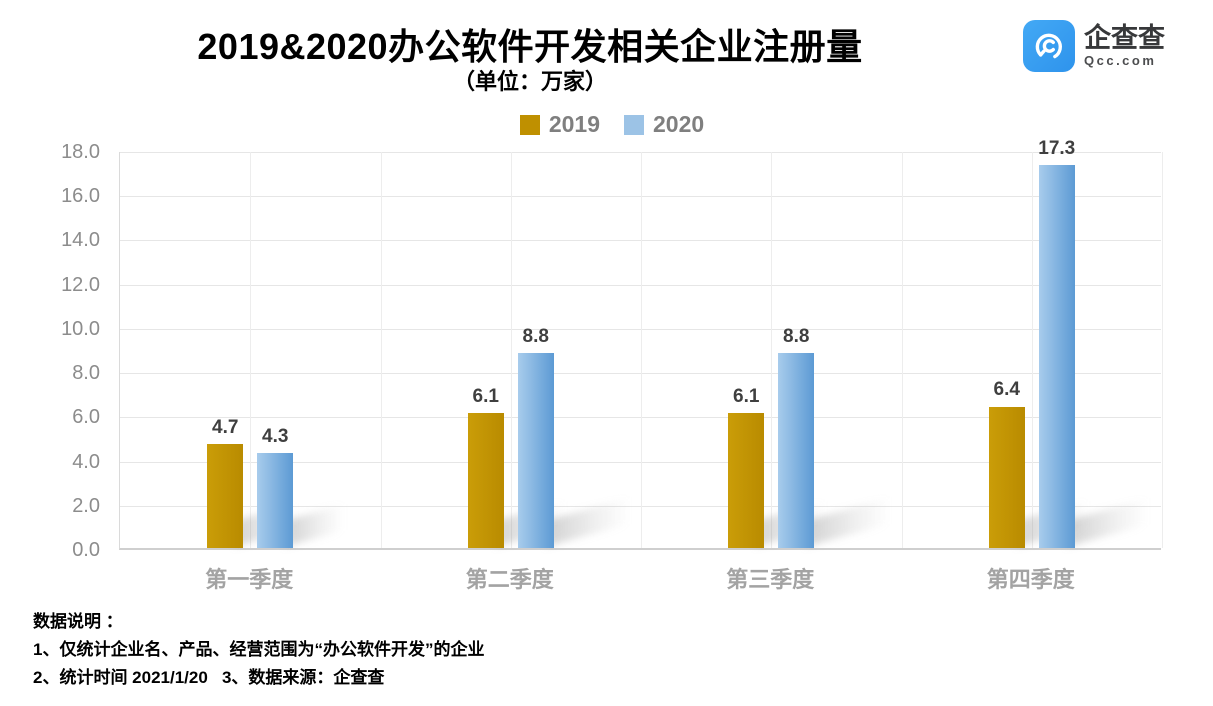 The image size is (1213, 706). What do you see at coordinates (80, 196) in the screenshot?
I see `y-tick-label: 16.0` at bounding box center [80, 196].